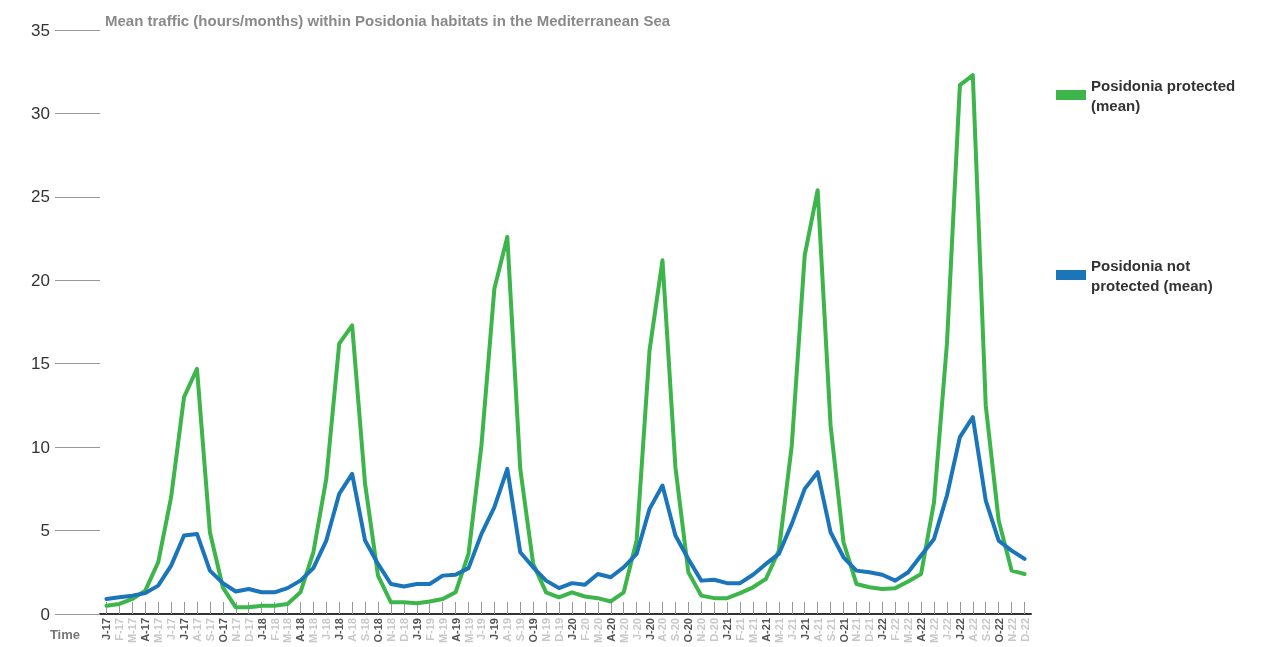 The height and width of the screenshot is (647, 1261). Describe the element at coordinates (40, 280) in the screenshot. I see `y-tick-label: 20` at that location.